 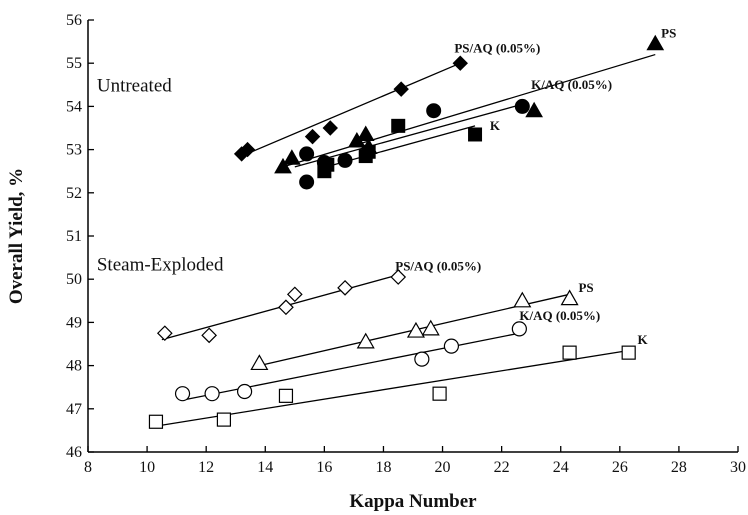 What do you see at coordinates (620, 467) in the screenshot?
I see `x-tick-label: 26` at bounding box center [620, 467].